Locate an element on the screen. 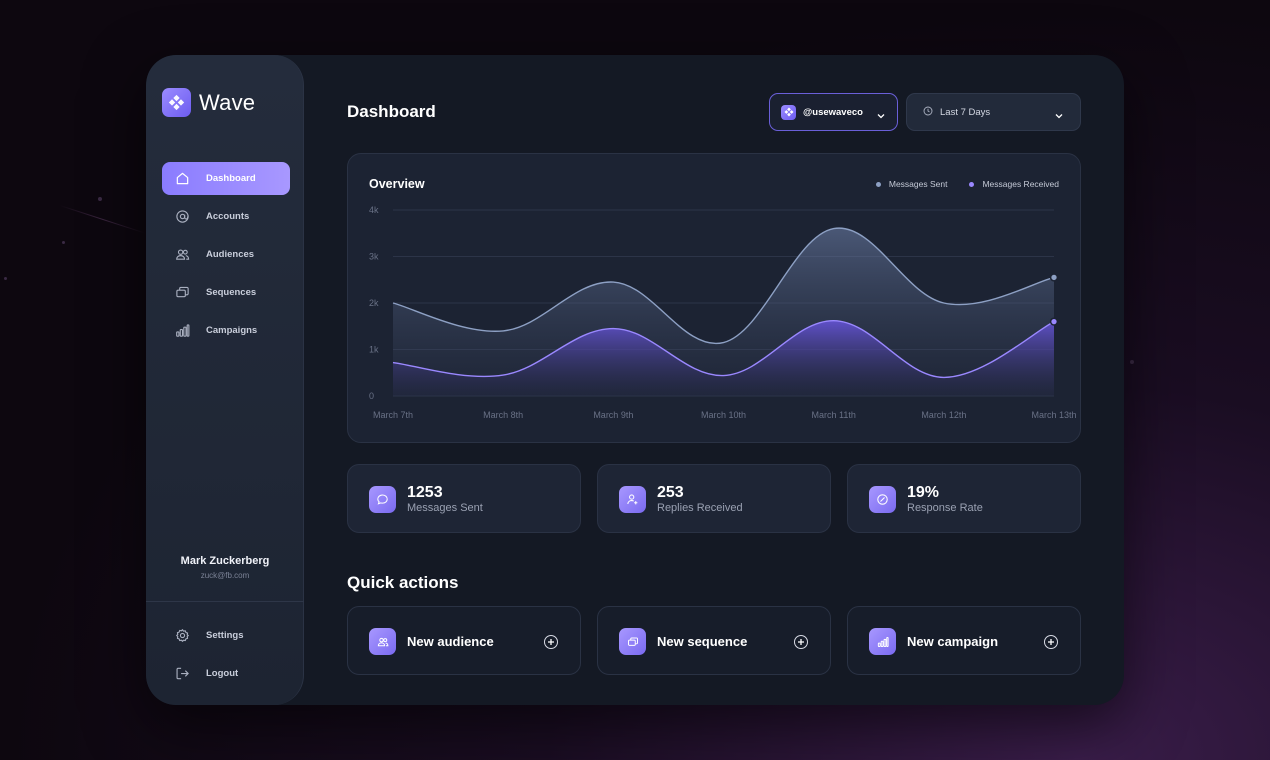  quick-actions-title: Quick actions is located at coordinates (403, 582).